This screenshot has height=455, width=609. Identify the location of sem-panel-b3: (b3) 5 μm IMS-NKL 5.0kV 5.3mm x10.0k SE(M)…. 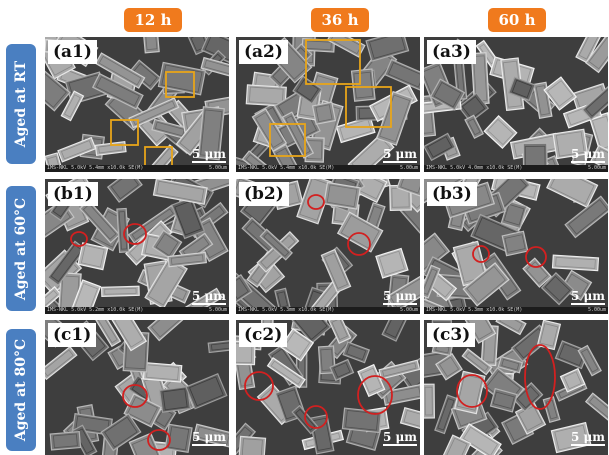
(516, 246).